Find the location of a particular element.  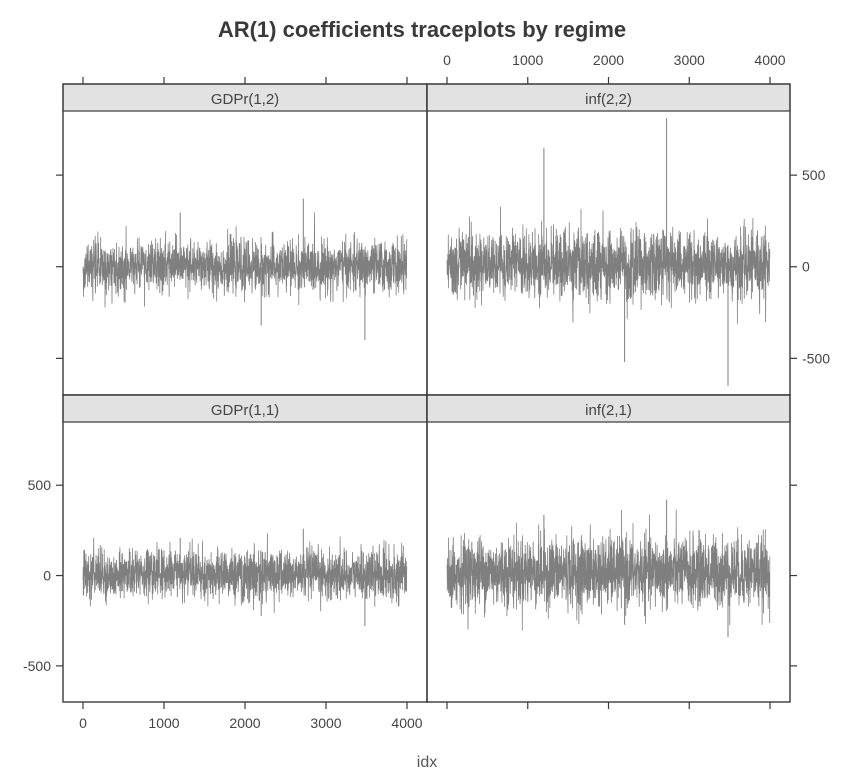

y-tick-label-right-2: 500 is located at coordinates (814, 175).